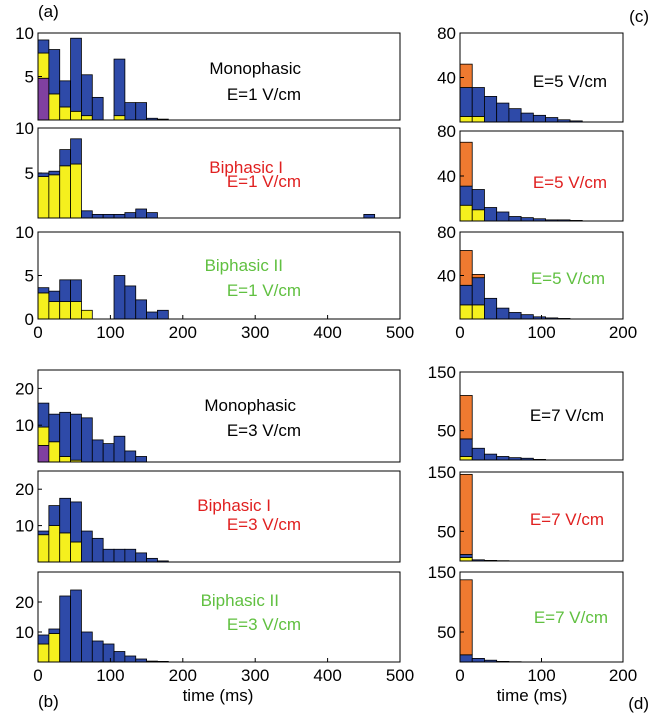  Describe the element at coordinates (541, 332) in the screenshot. I see `xtick-label-c3-100: 100` at that location.